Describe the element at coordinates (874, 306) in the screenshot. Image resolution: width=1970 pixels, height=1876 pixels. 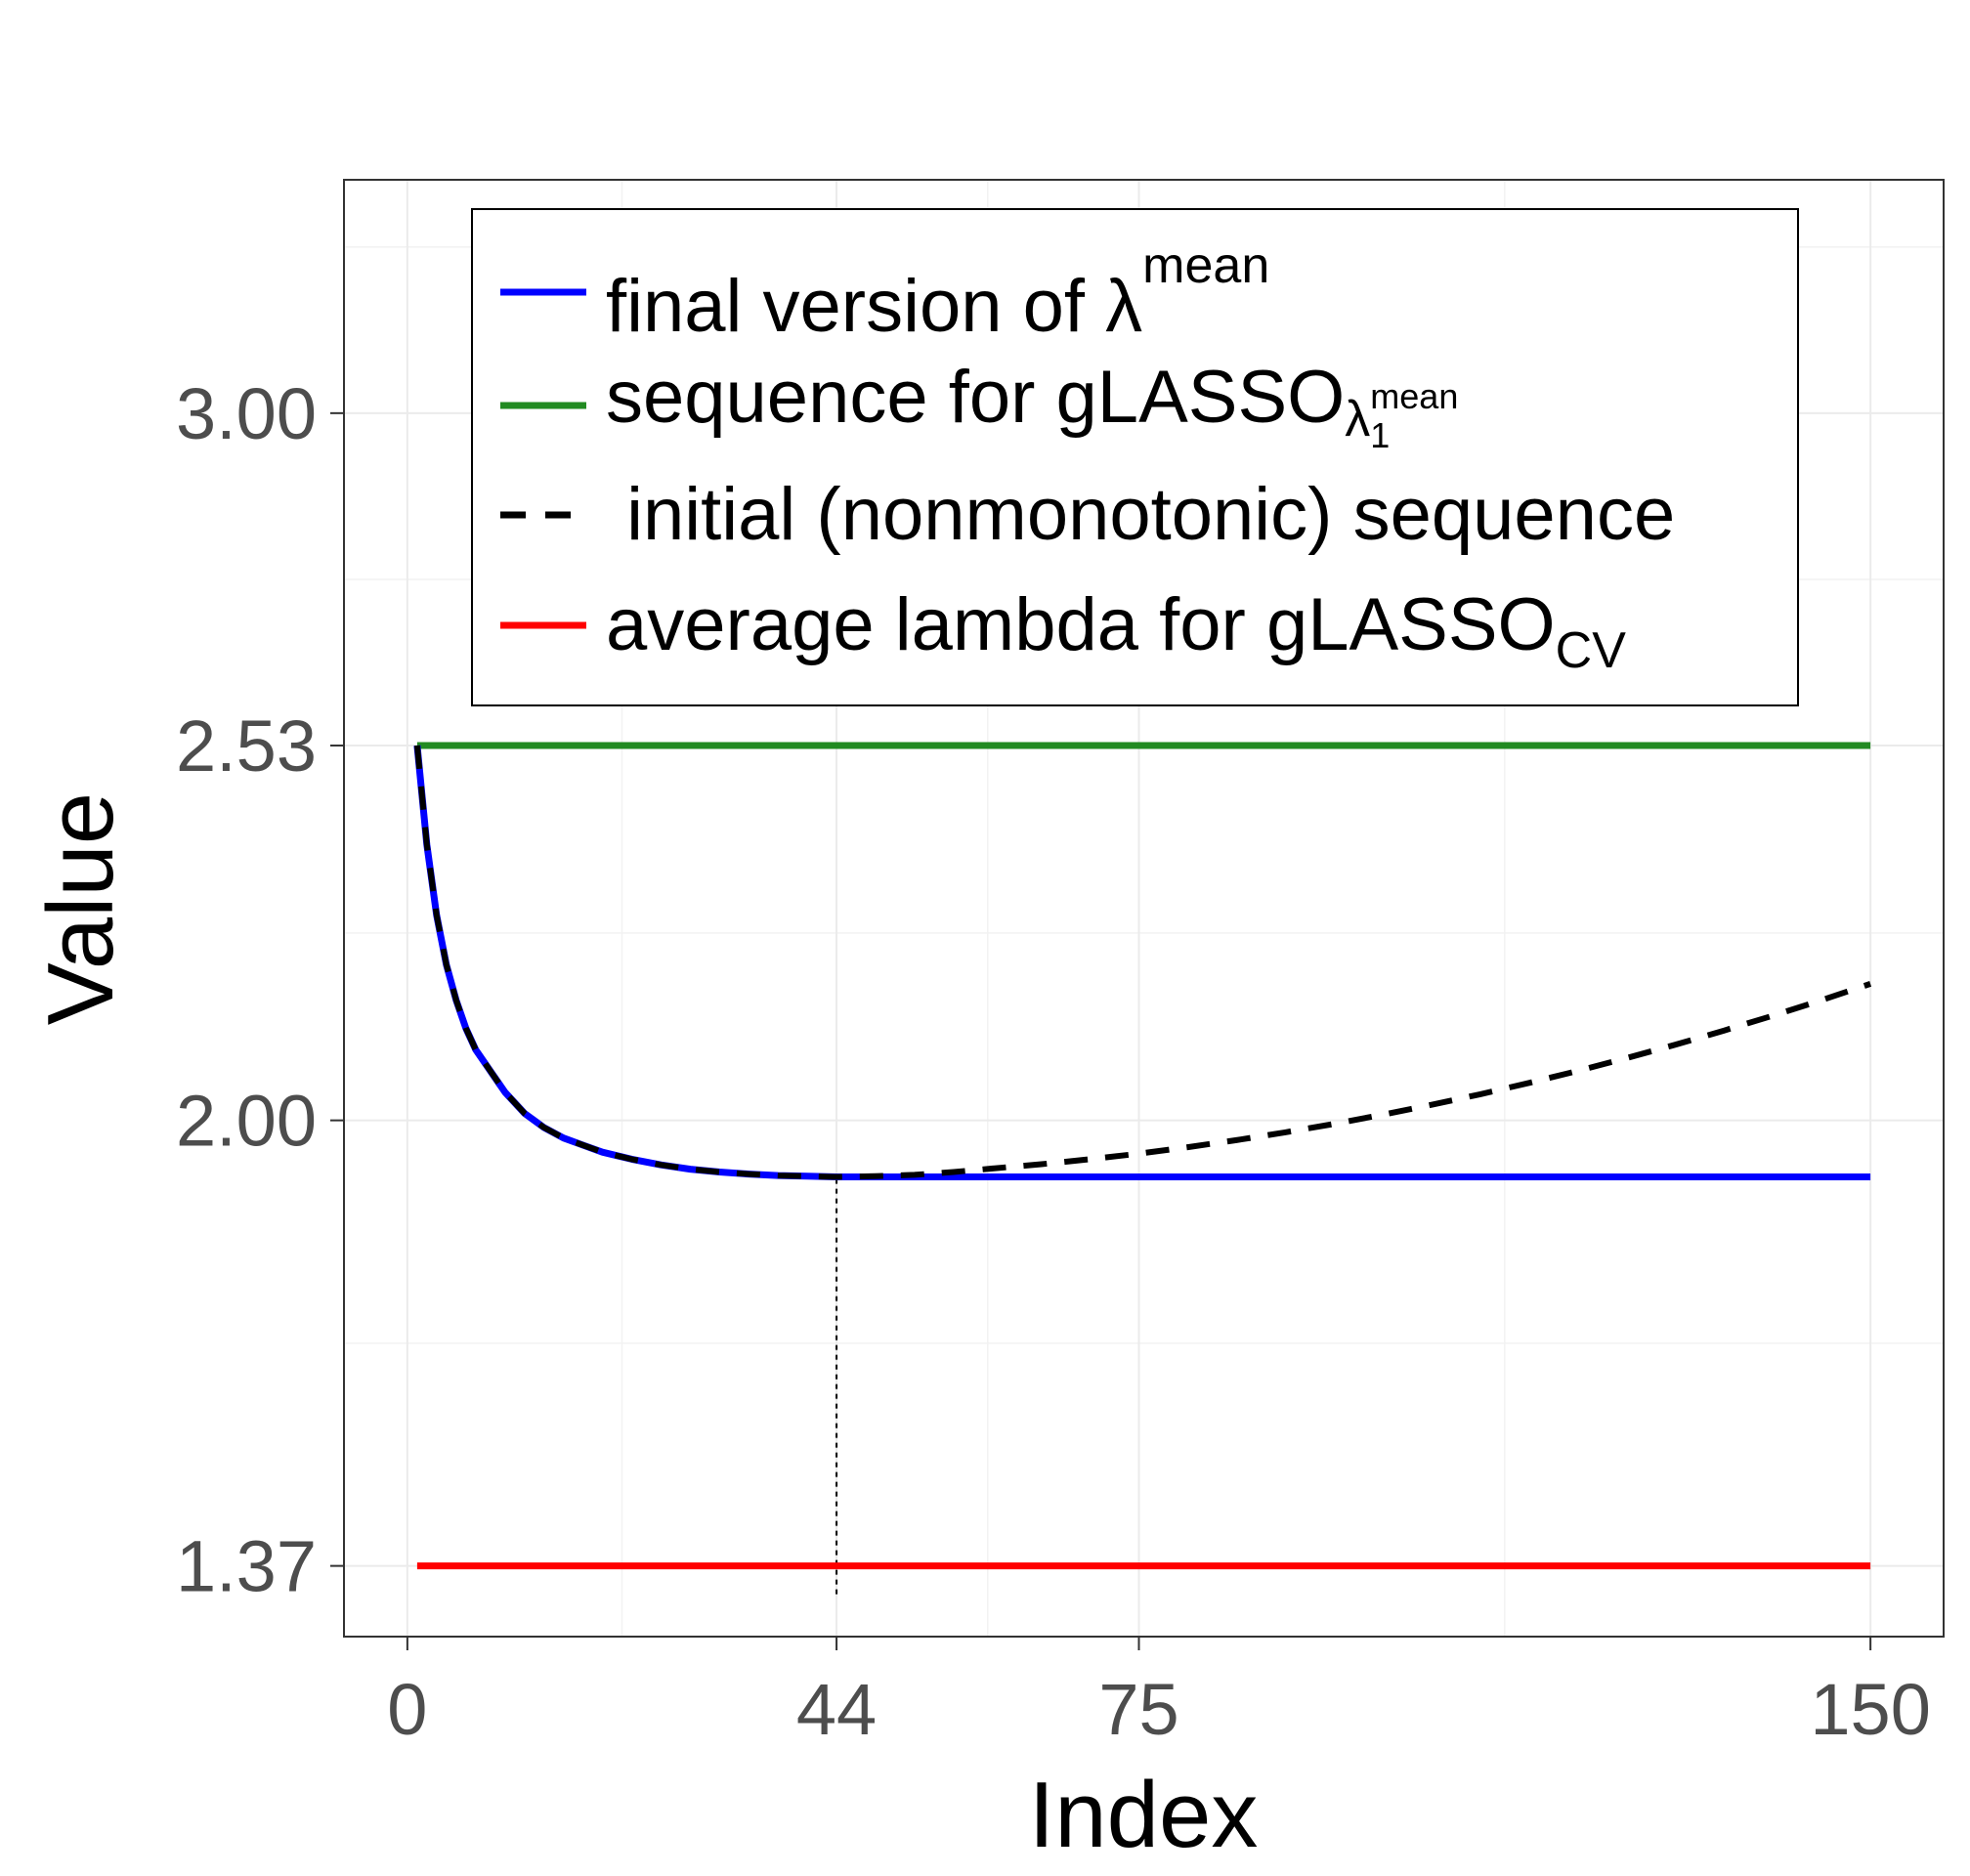
I see `legend-label-final-text: final version of λ` at that location.